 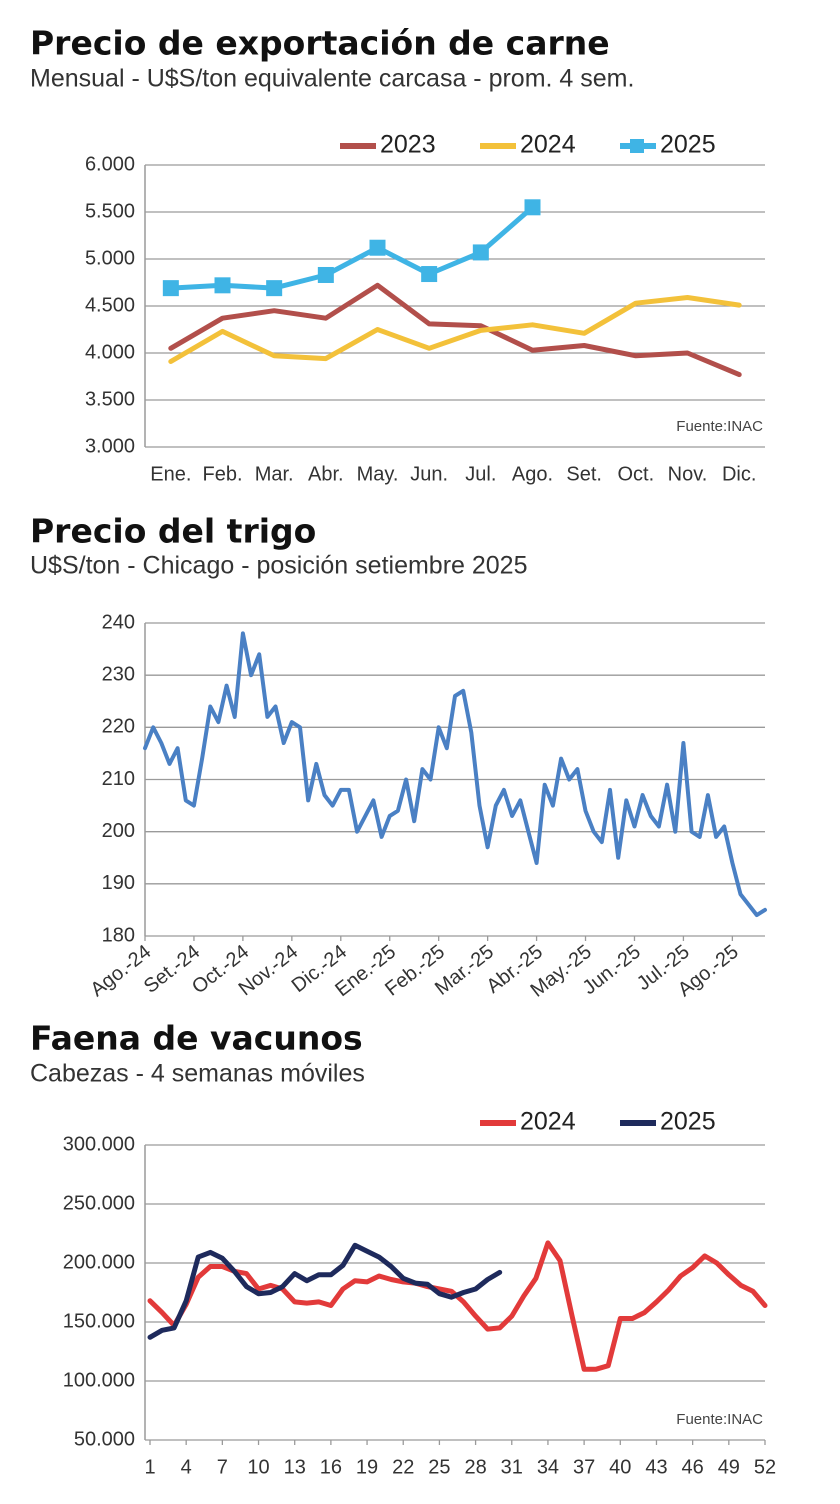 I want to click on y-tick-label: 230, so click(x=118, y=674).